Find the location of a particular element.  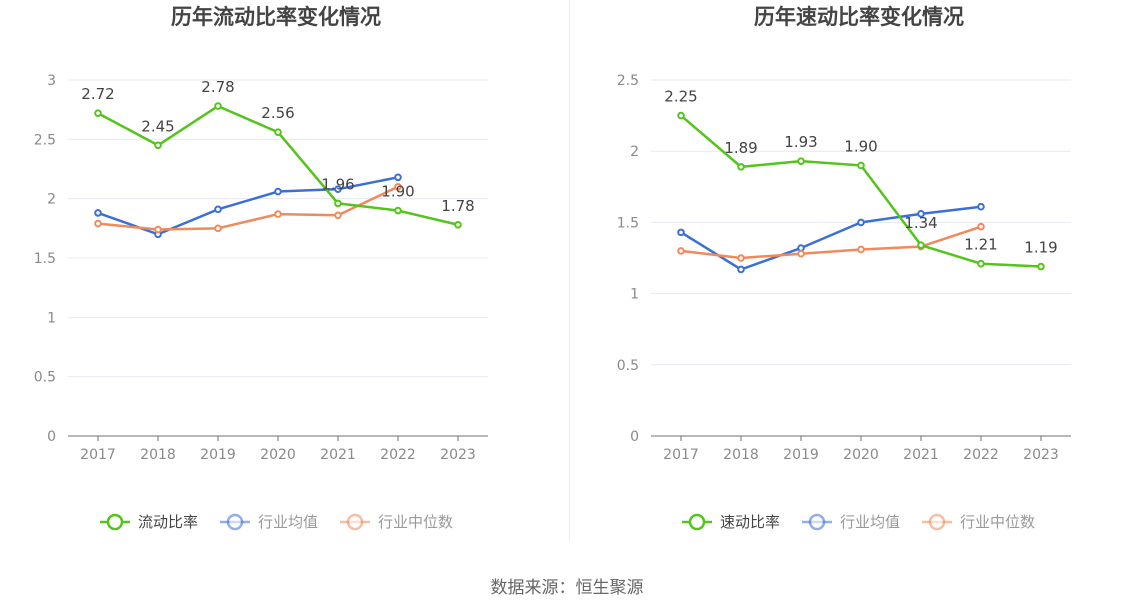

data-label: 2.72 is located at coordinates (97, 94).